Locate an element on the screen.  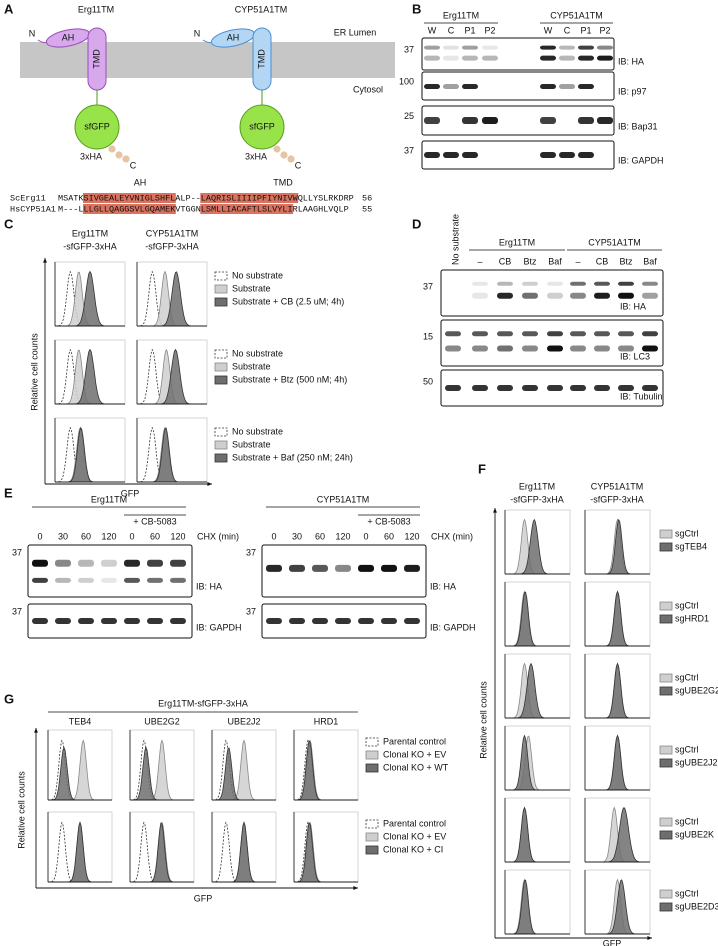
lane-label: CB is located at coordinates (602, 261).